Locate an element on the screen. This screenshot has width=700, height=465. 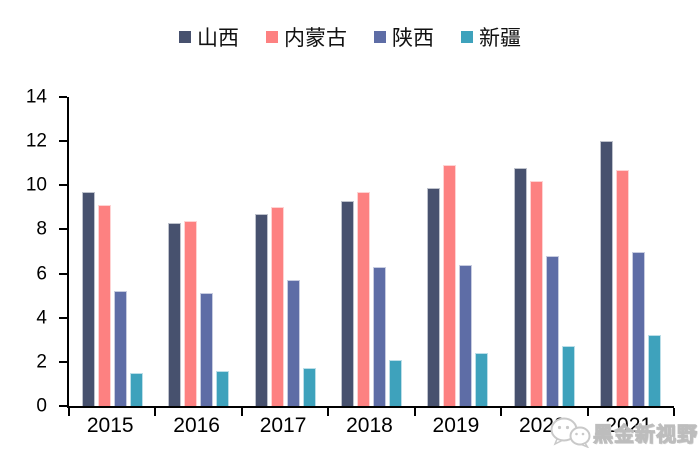
bar-shanxi-2021 is located at coordinates (607, 273).